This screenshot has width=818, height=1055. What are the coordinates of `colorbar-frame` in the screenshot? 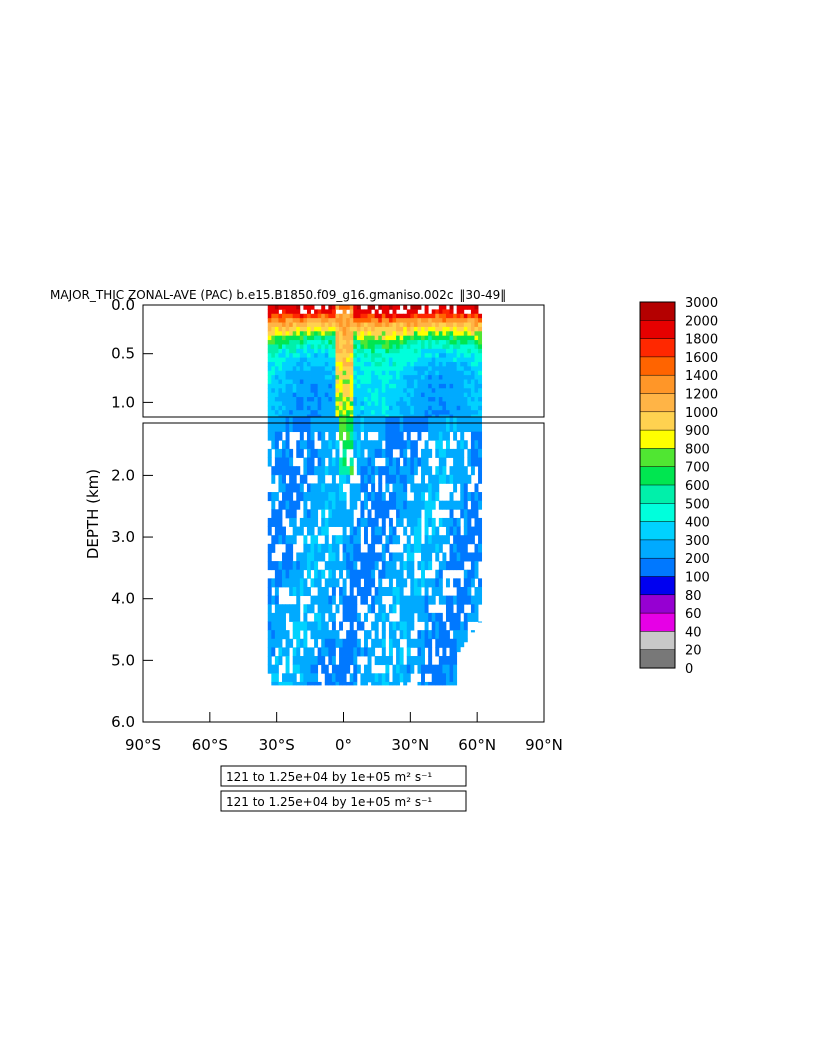 It's located at (657, 485).